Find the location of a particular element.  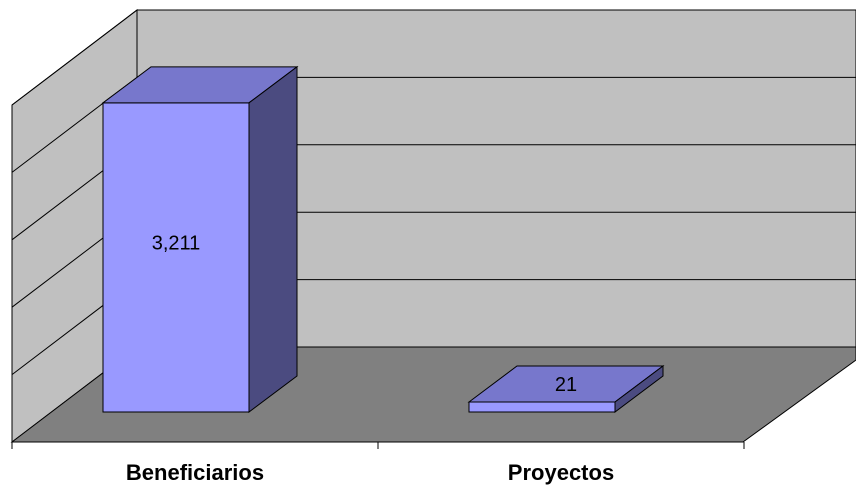

data-label: 3,211 is located at coordinates (176, 243).